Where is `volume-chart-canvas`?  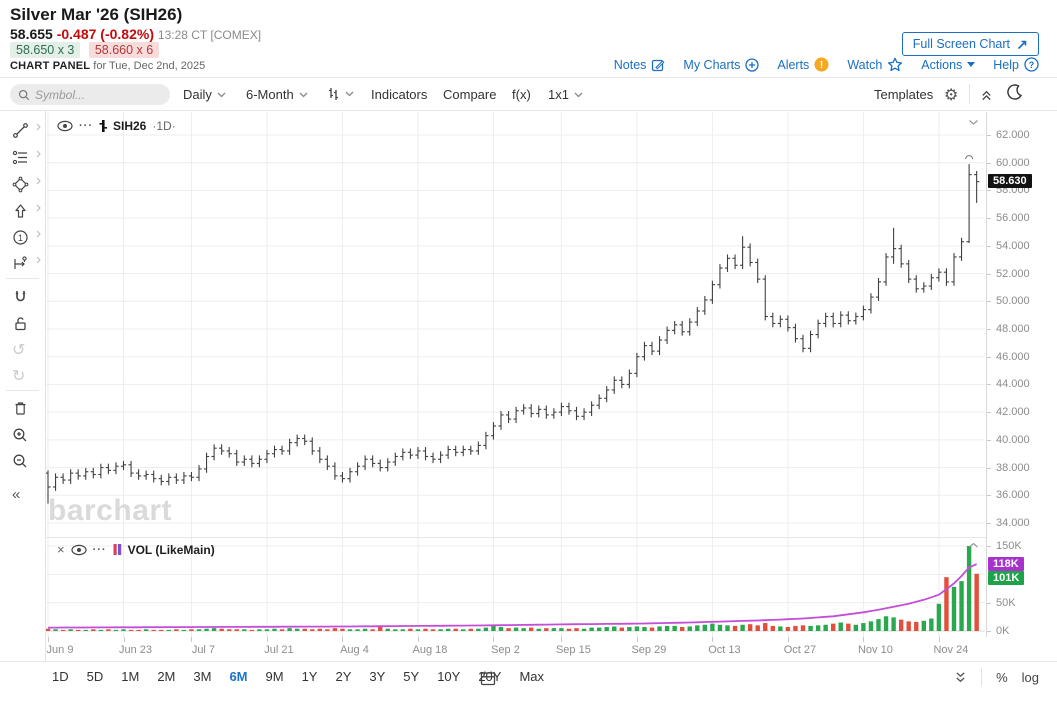
volume-chart-canvas is located at coordinates (515, 587).